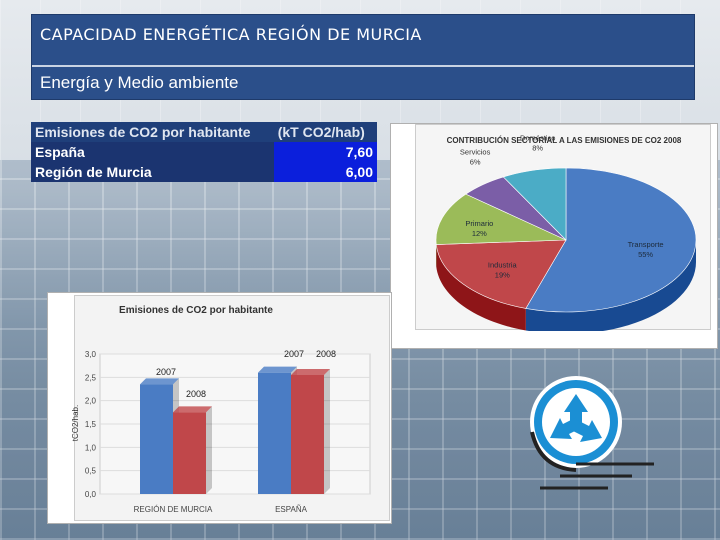  I want to click on pie-slice-label: 12%, so click(479, 233).